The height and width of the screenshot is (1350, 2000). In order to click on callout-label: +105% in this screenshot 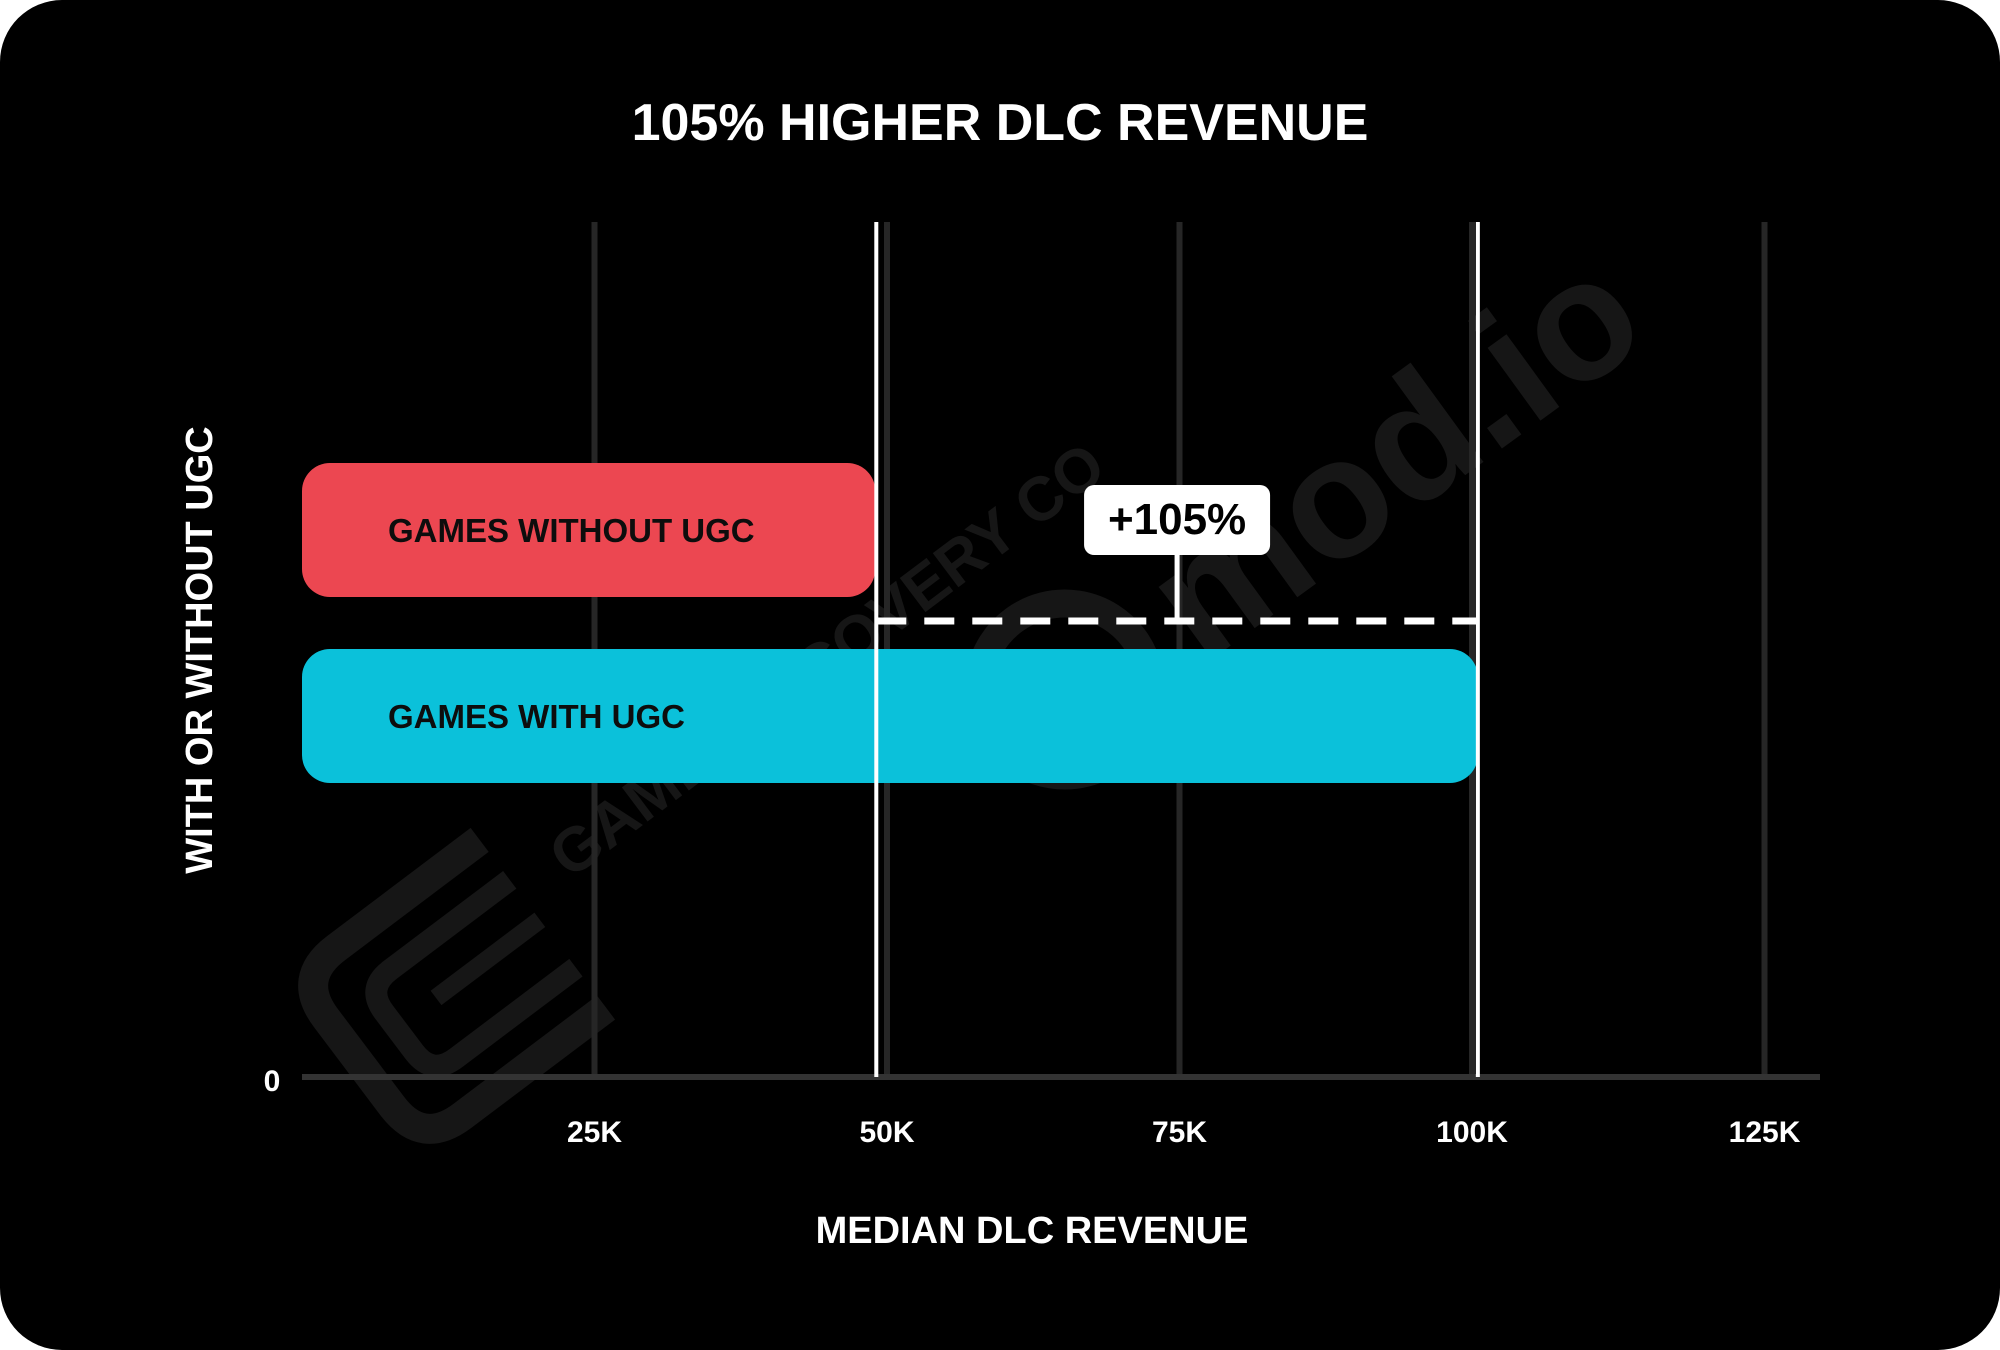, I will do `click(1177, 519)`.